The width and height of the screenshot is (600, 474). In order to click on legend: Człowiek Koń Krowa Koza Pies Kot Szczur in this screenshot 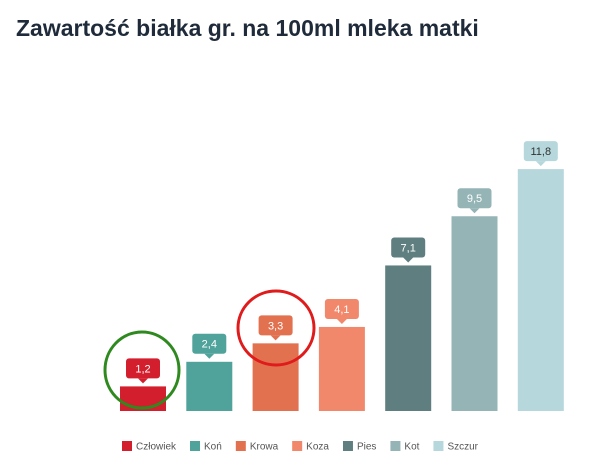, I will do `click(300, 447)`.